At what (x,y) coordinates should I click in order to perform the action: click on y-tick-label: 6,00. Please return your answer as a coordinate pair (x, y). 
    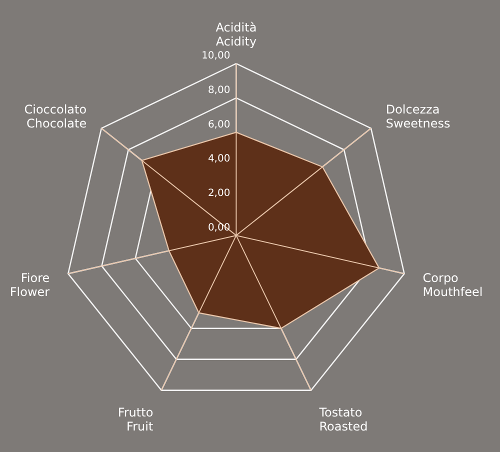
    Looking at the image, I should click on (219, 124).